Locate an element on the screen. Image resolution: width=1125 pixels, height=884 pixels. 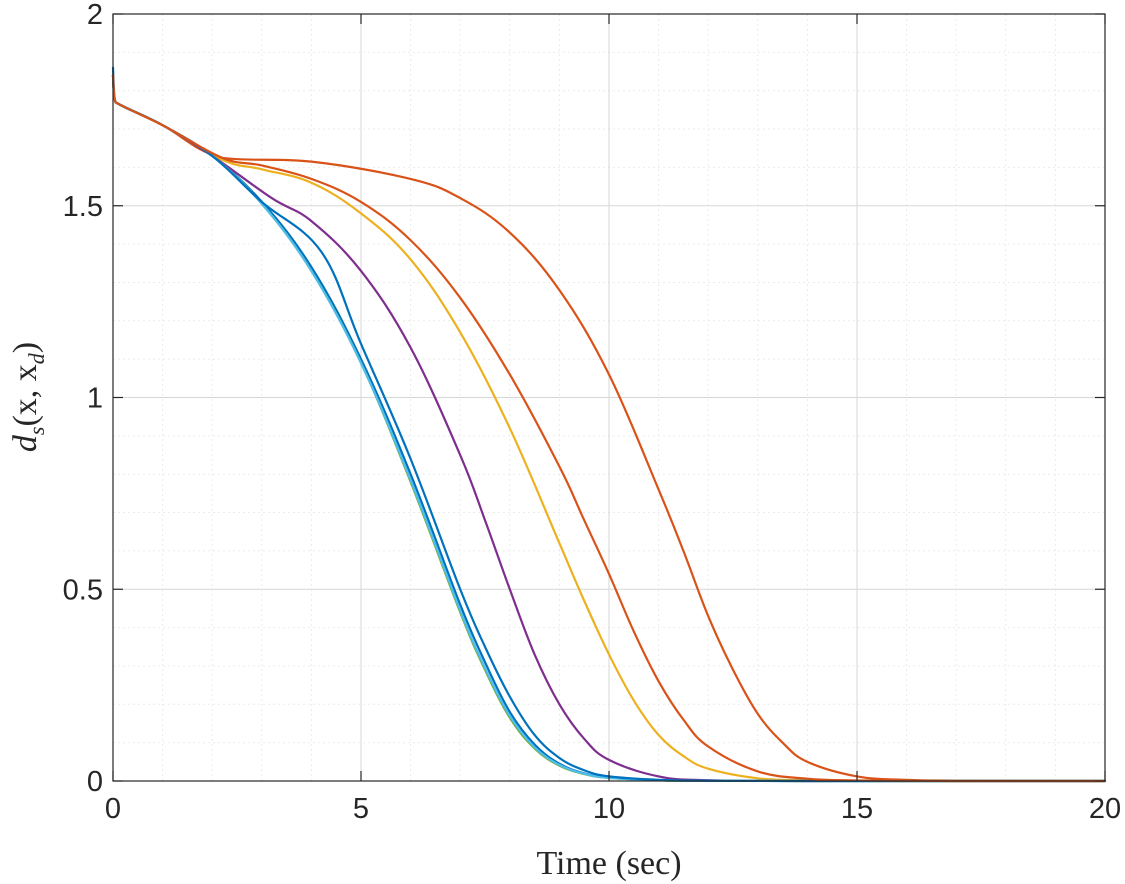
y-label-d: d is located at coordinates (25, 443).